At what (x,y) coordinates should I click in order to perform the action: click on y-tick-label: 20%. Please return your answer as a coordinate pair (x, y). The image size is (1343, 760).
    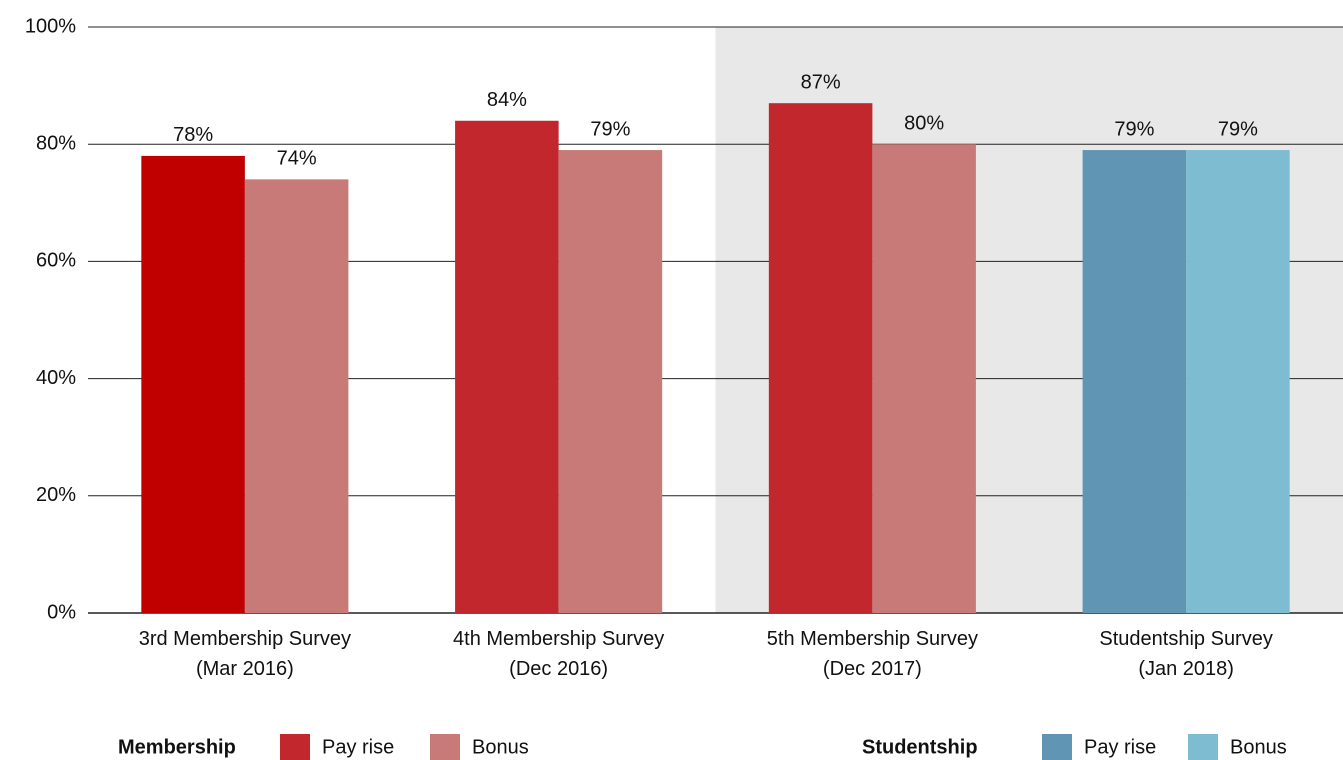
    Looking at the image, I should click on (56, 495).